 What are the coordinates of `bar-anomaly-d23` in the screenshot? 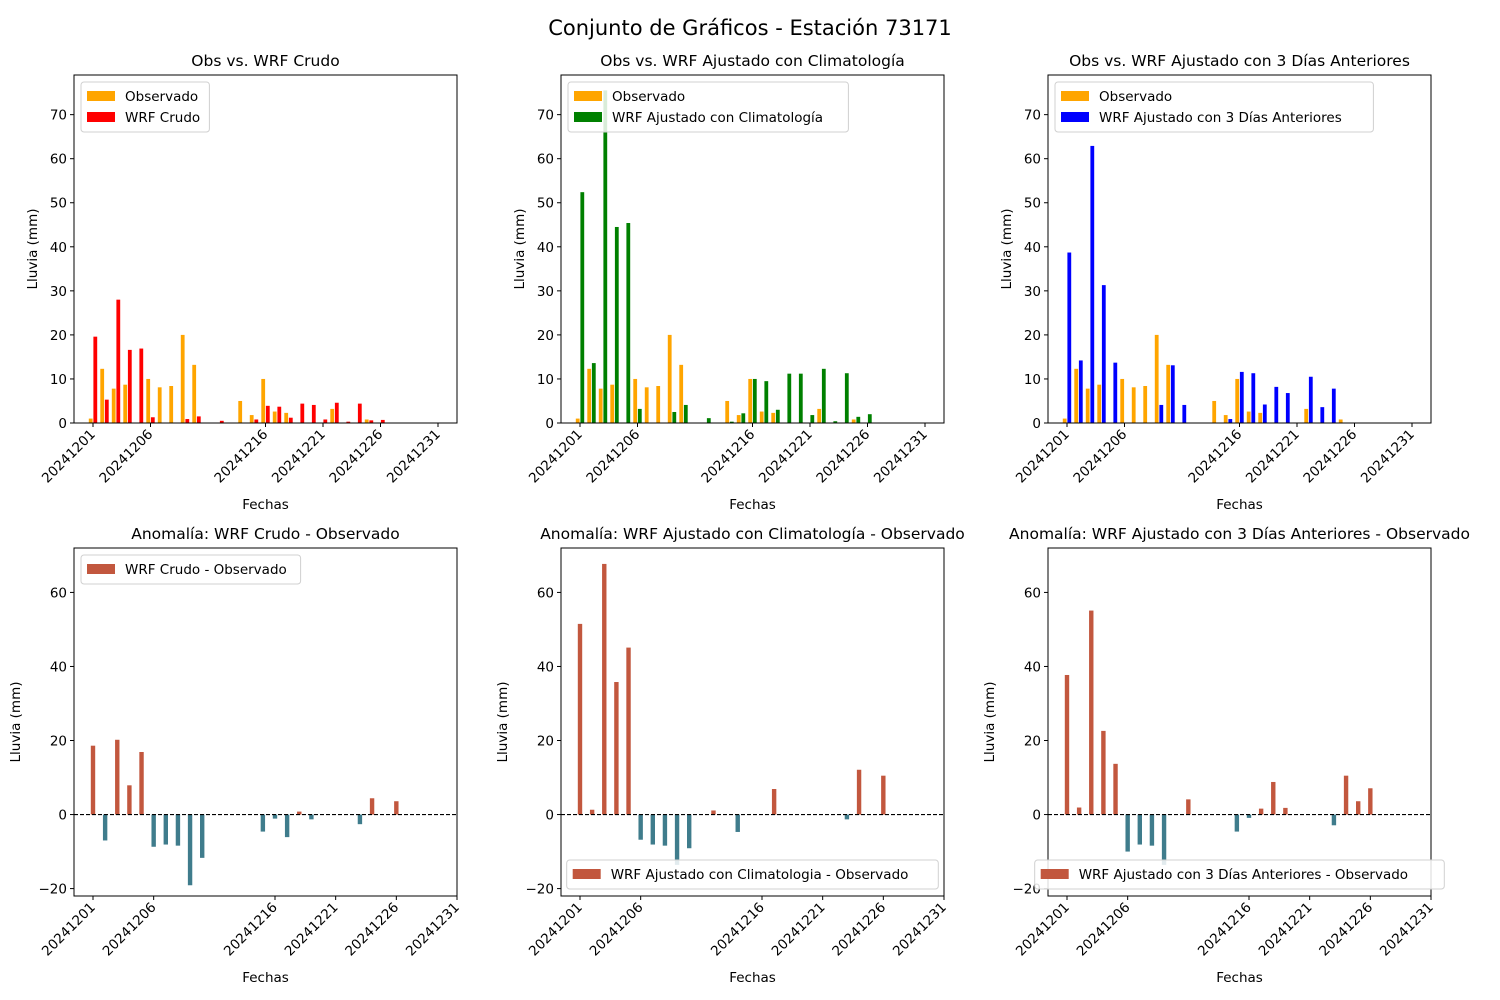 It's located at (847, 817).